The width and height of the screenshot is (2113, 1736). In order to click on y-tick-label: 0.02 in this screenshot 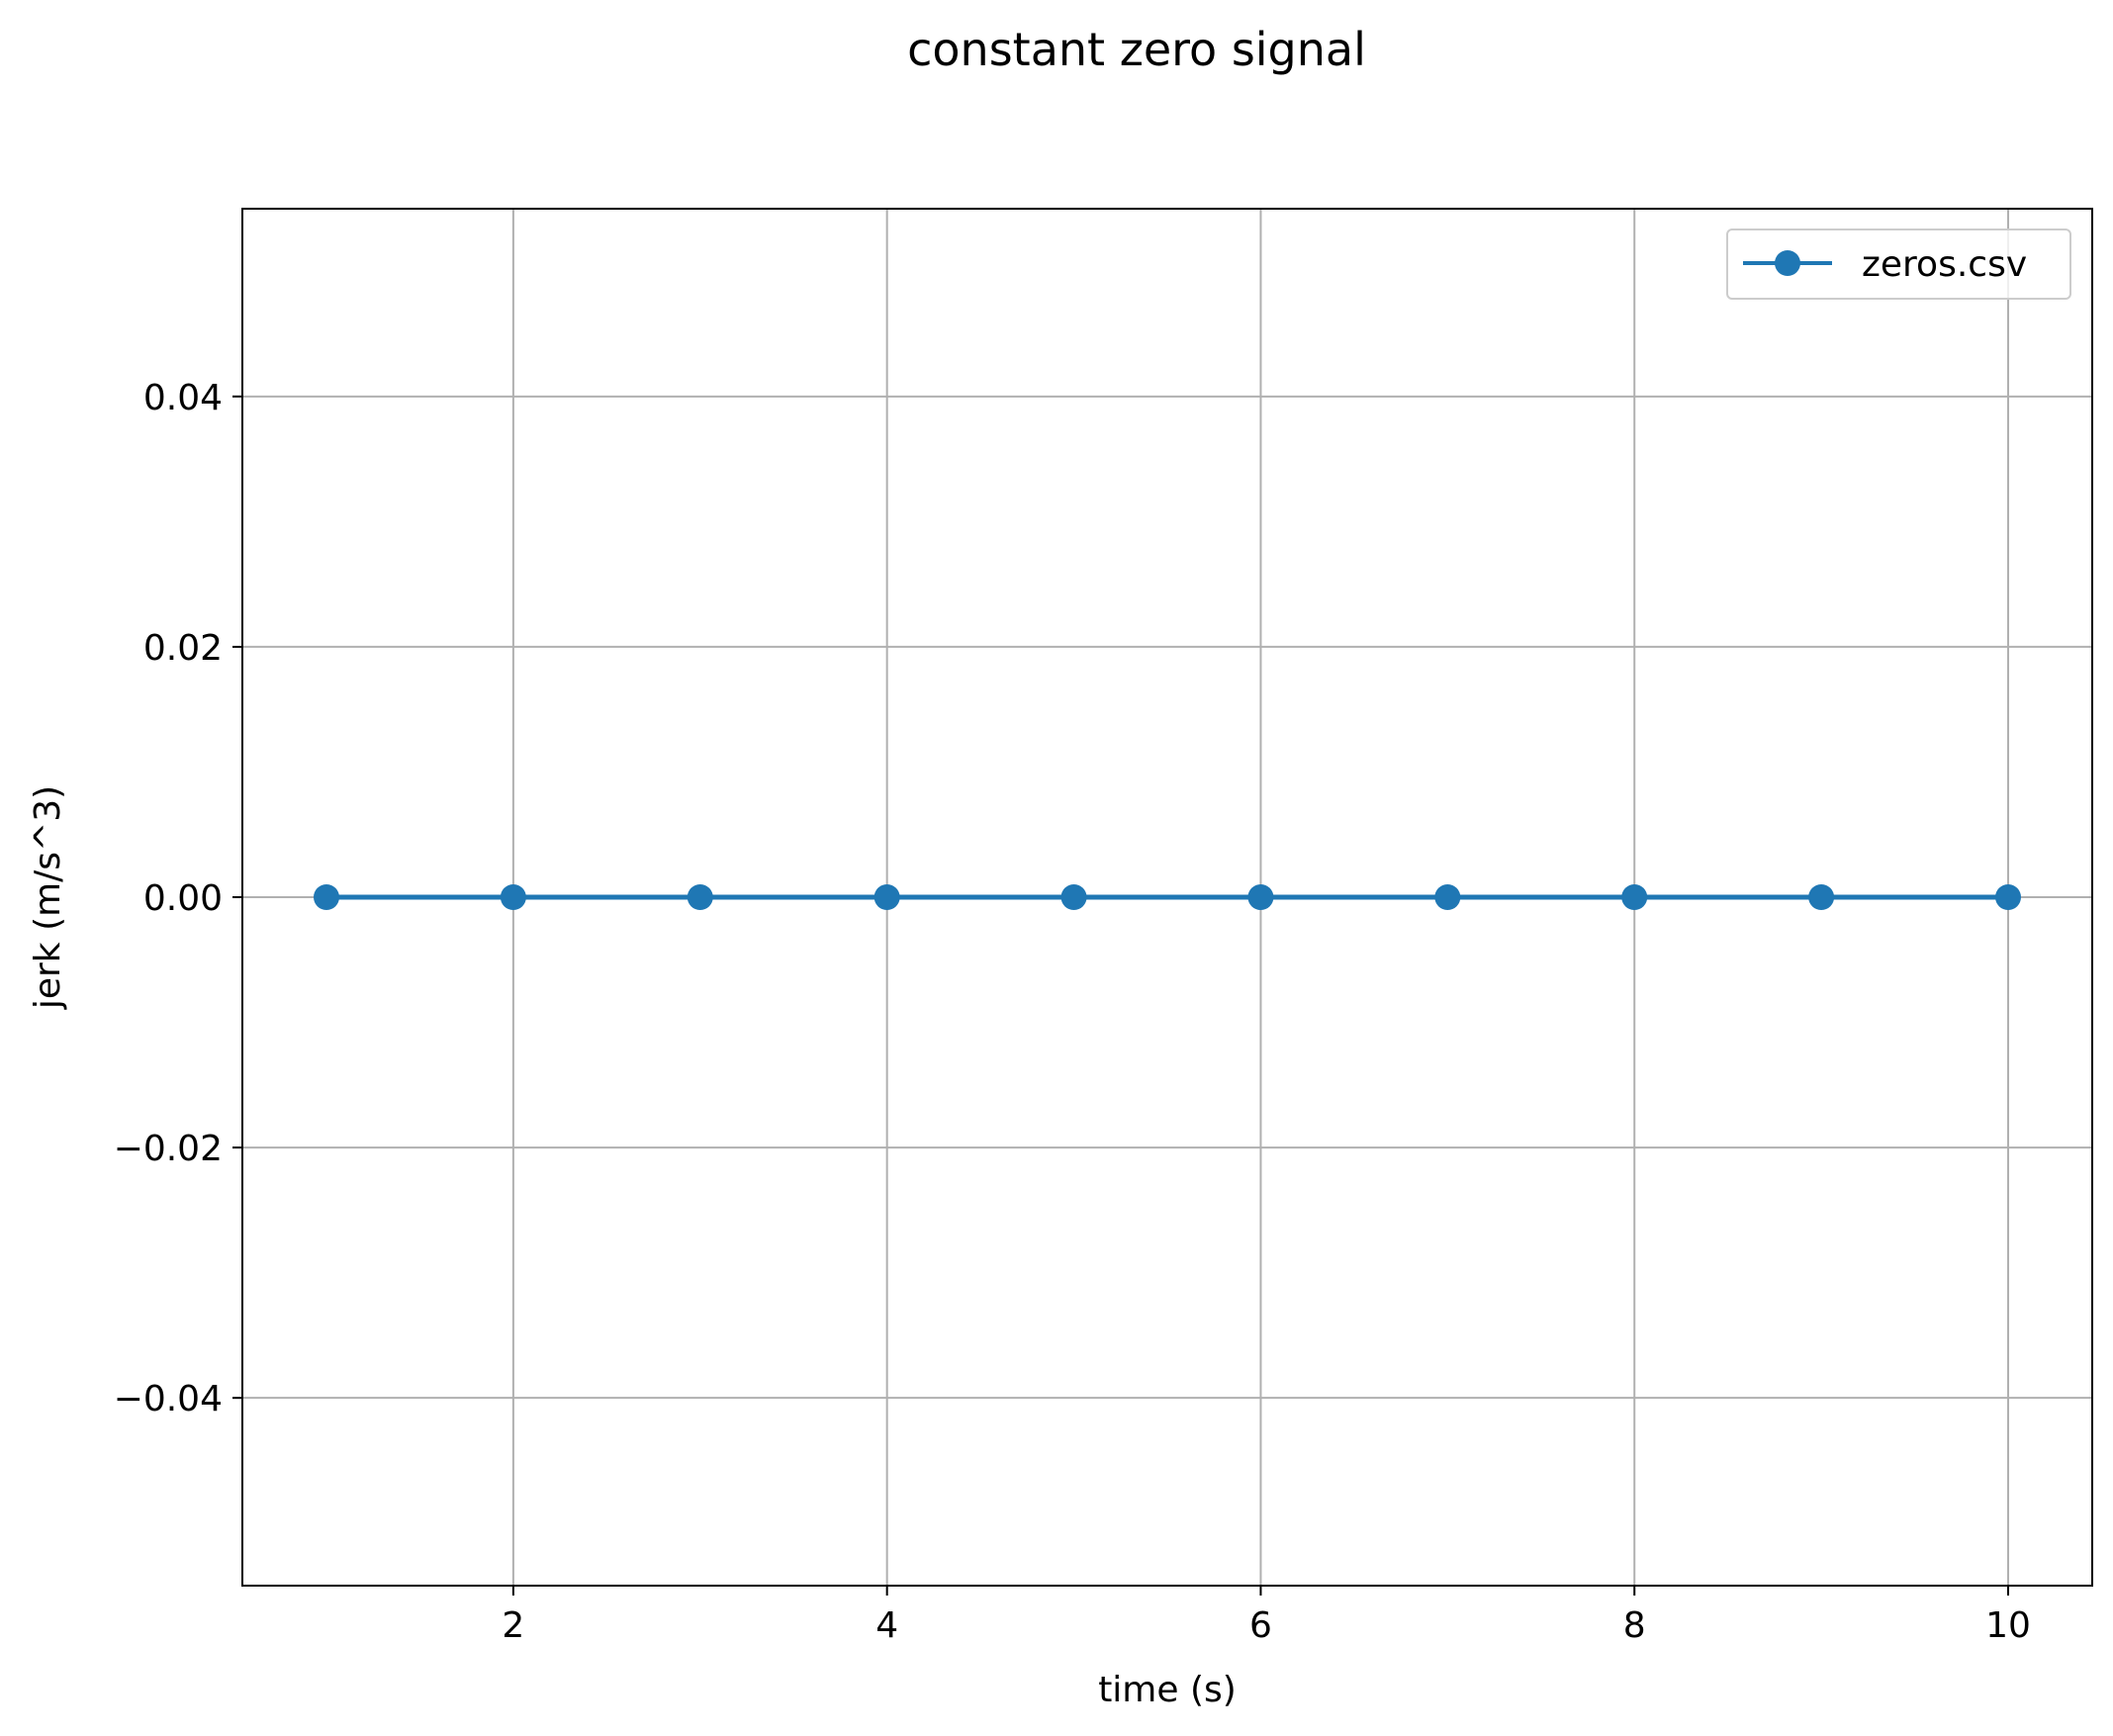, I will do `click(183, 648)`.